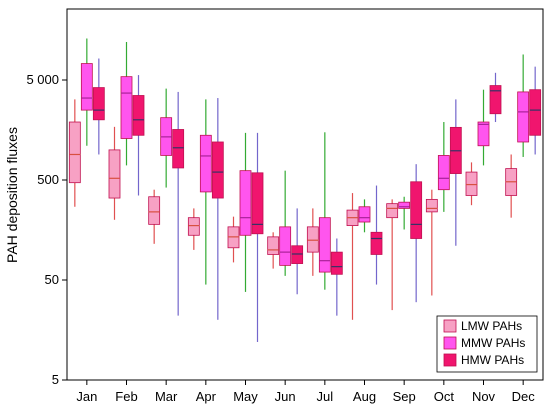 This screenshot has width=550, height=409. I want to click on box-mmw-pahs-sep, so click(404, 213).